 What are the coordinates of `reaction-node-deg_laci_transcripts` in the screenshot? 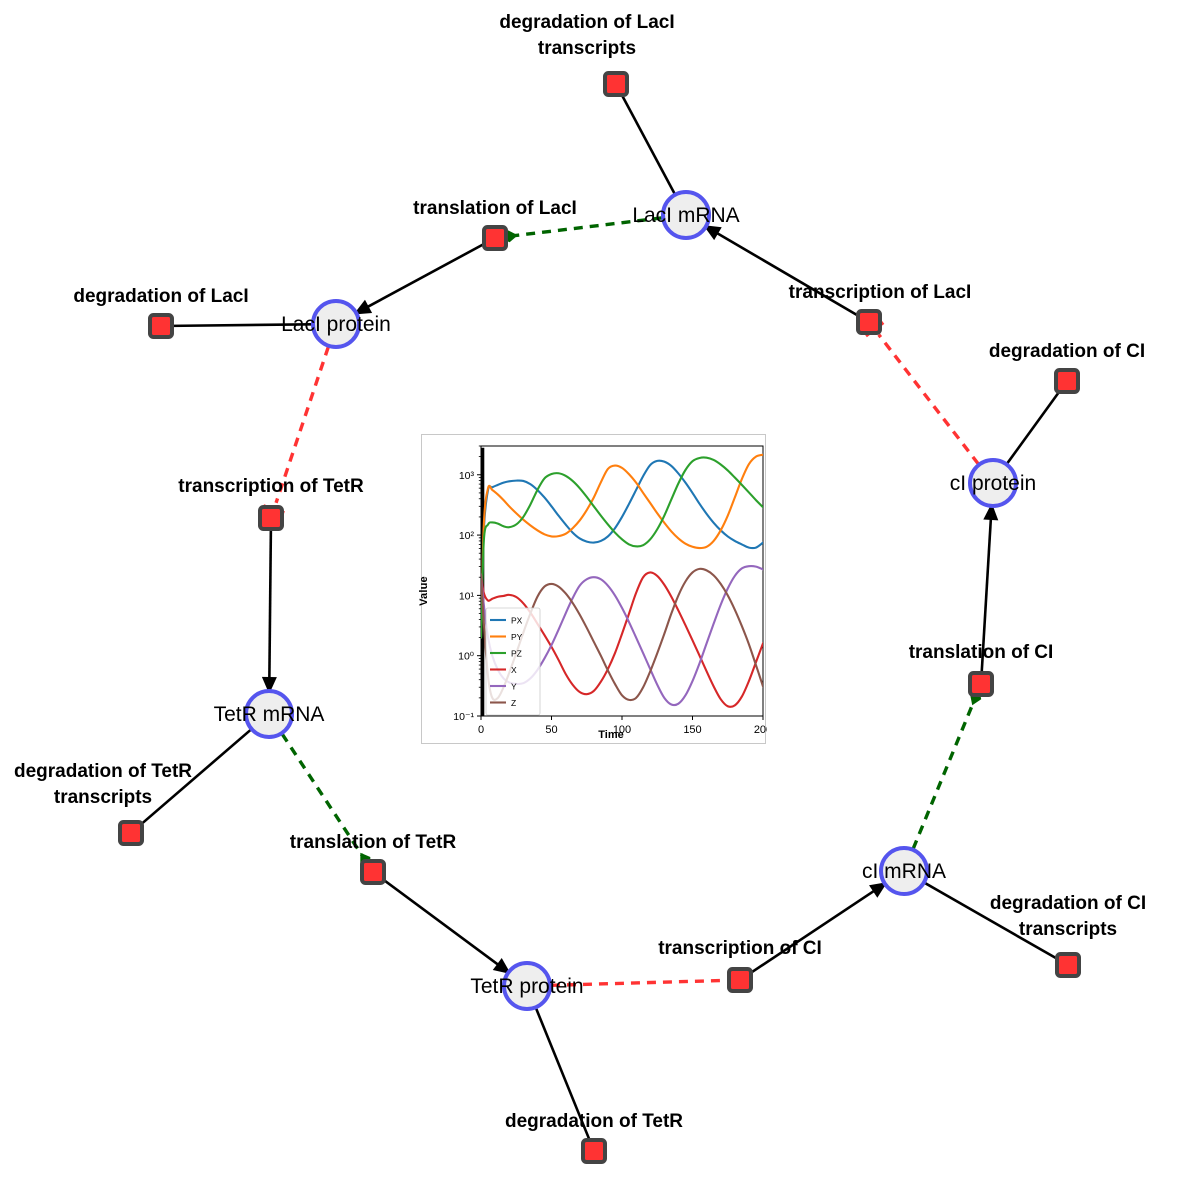 It's located at (616, 84).